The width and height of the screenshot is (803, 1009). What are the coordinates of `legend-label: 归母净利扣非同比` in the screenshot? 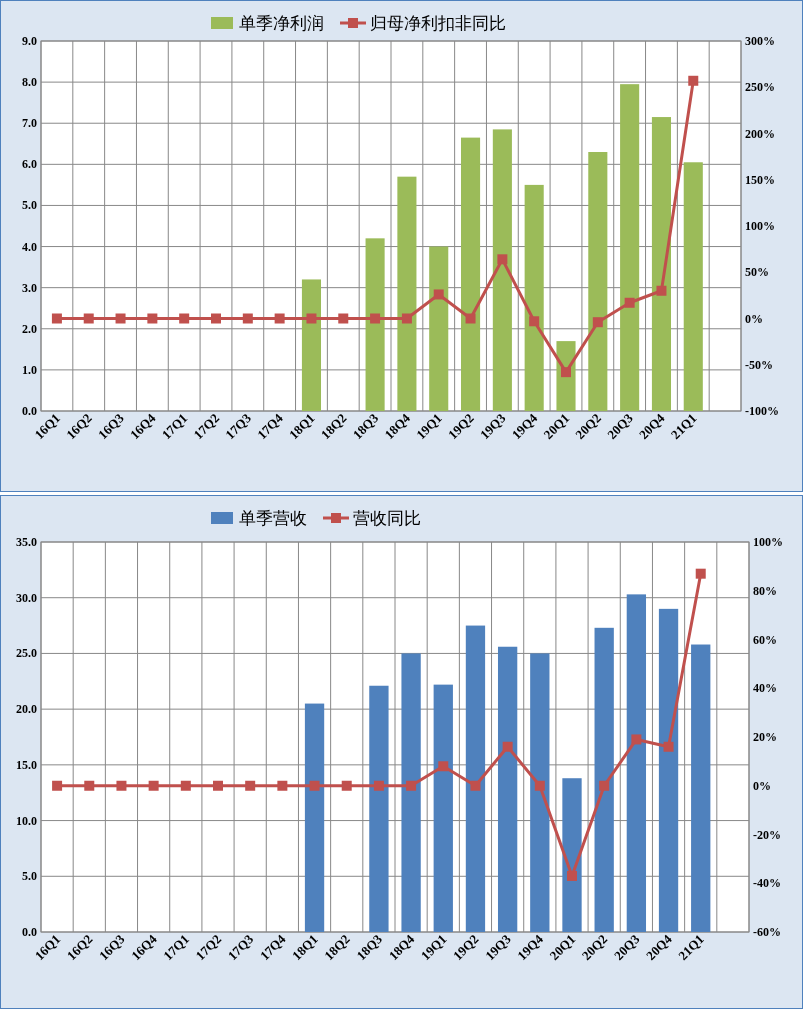 It's located at (438, 23).